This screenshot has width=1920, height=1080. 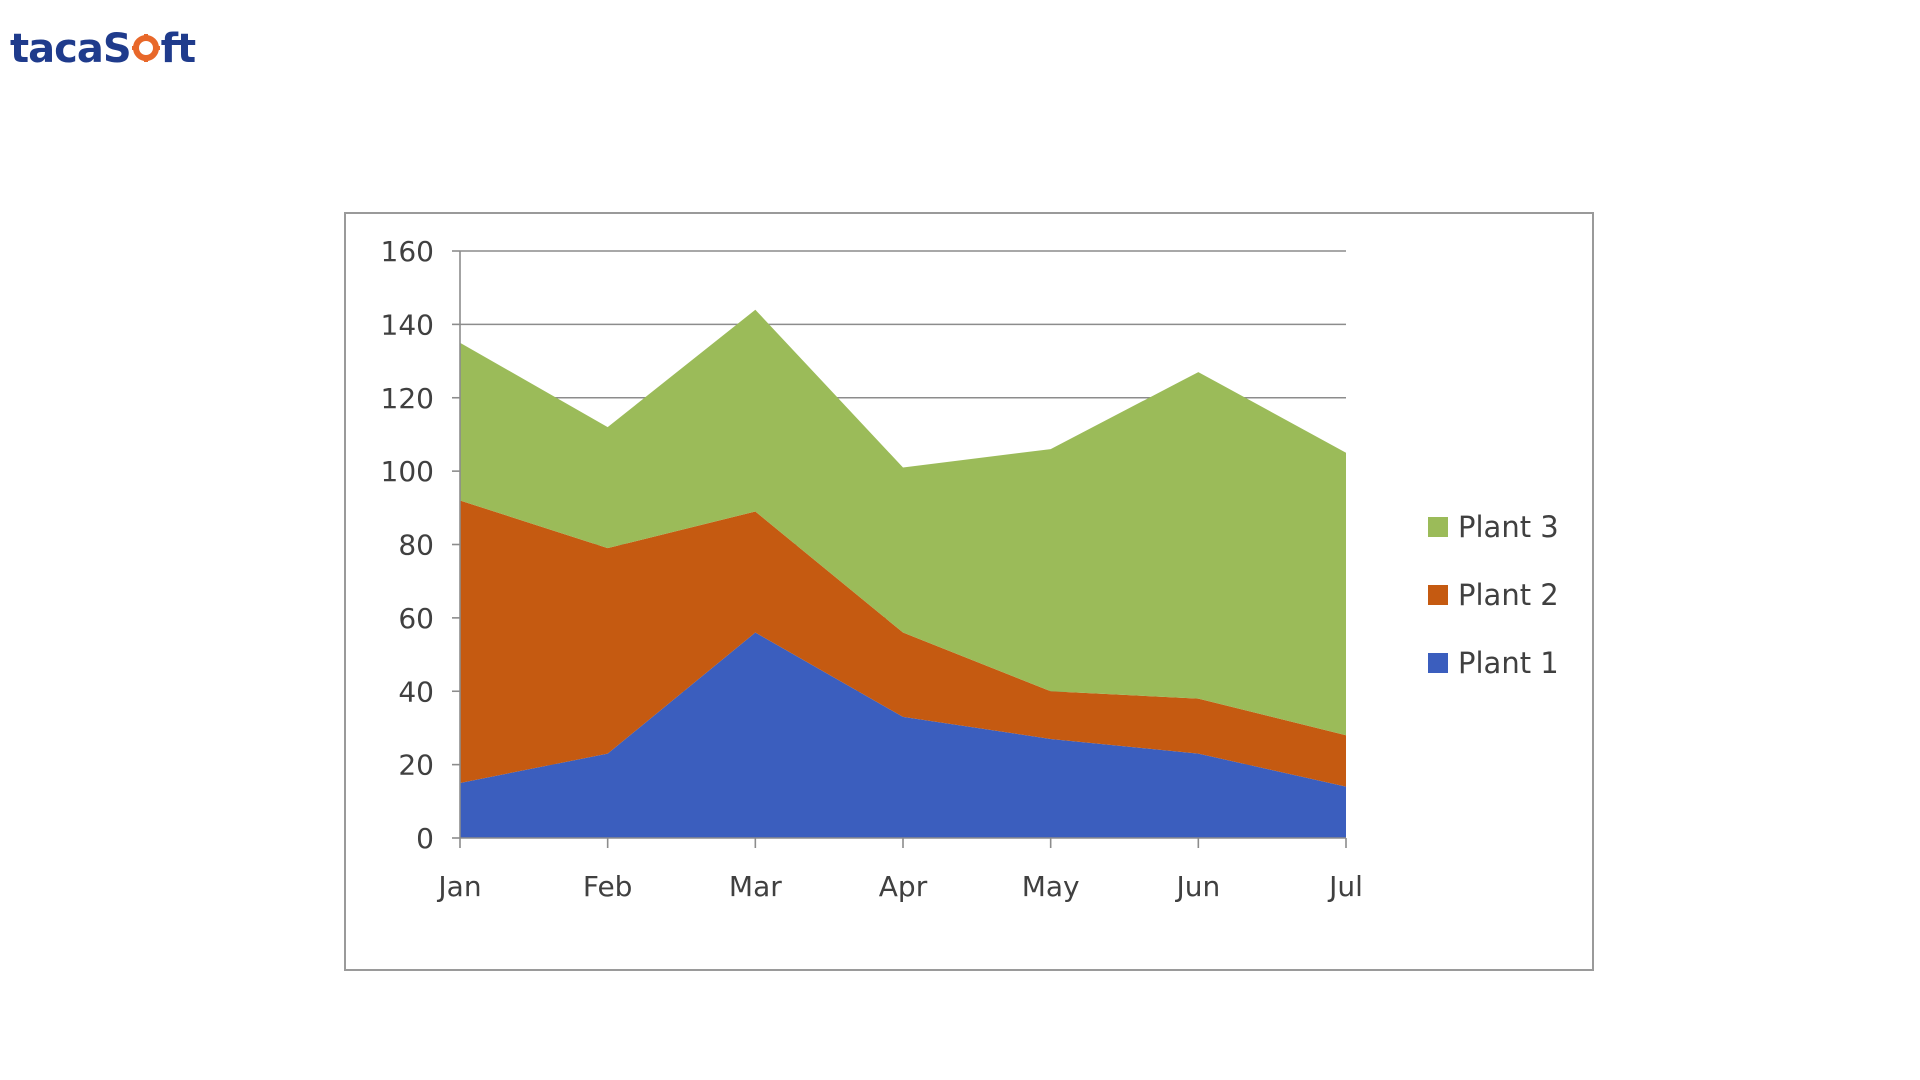 I want to click on y-tick-label: 0, so click(x=425, y=838).